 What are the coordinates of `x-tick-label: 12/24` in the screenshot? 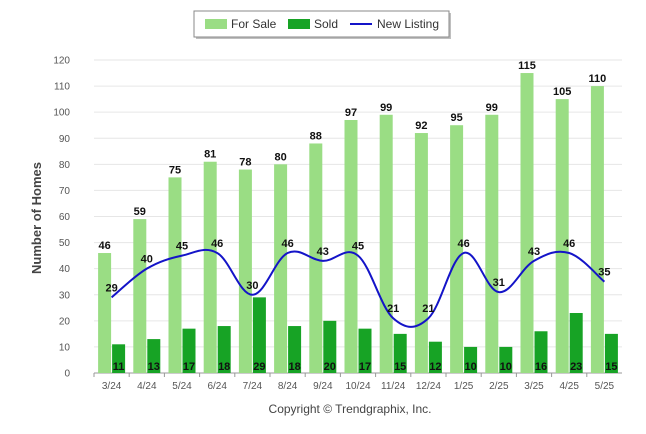 It's located at (428, 386).